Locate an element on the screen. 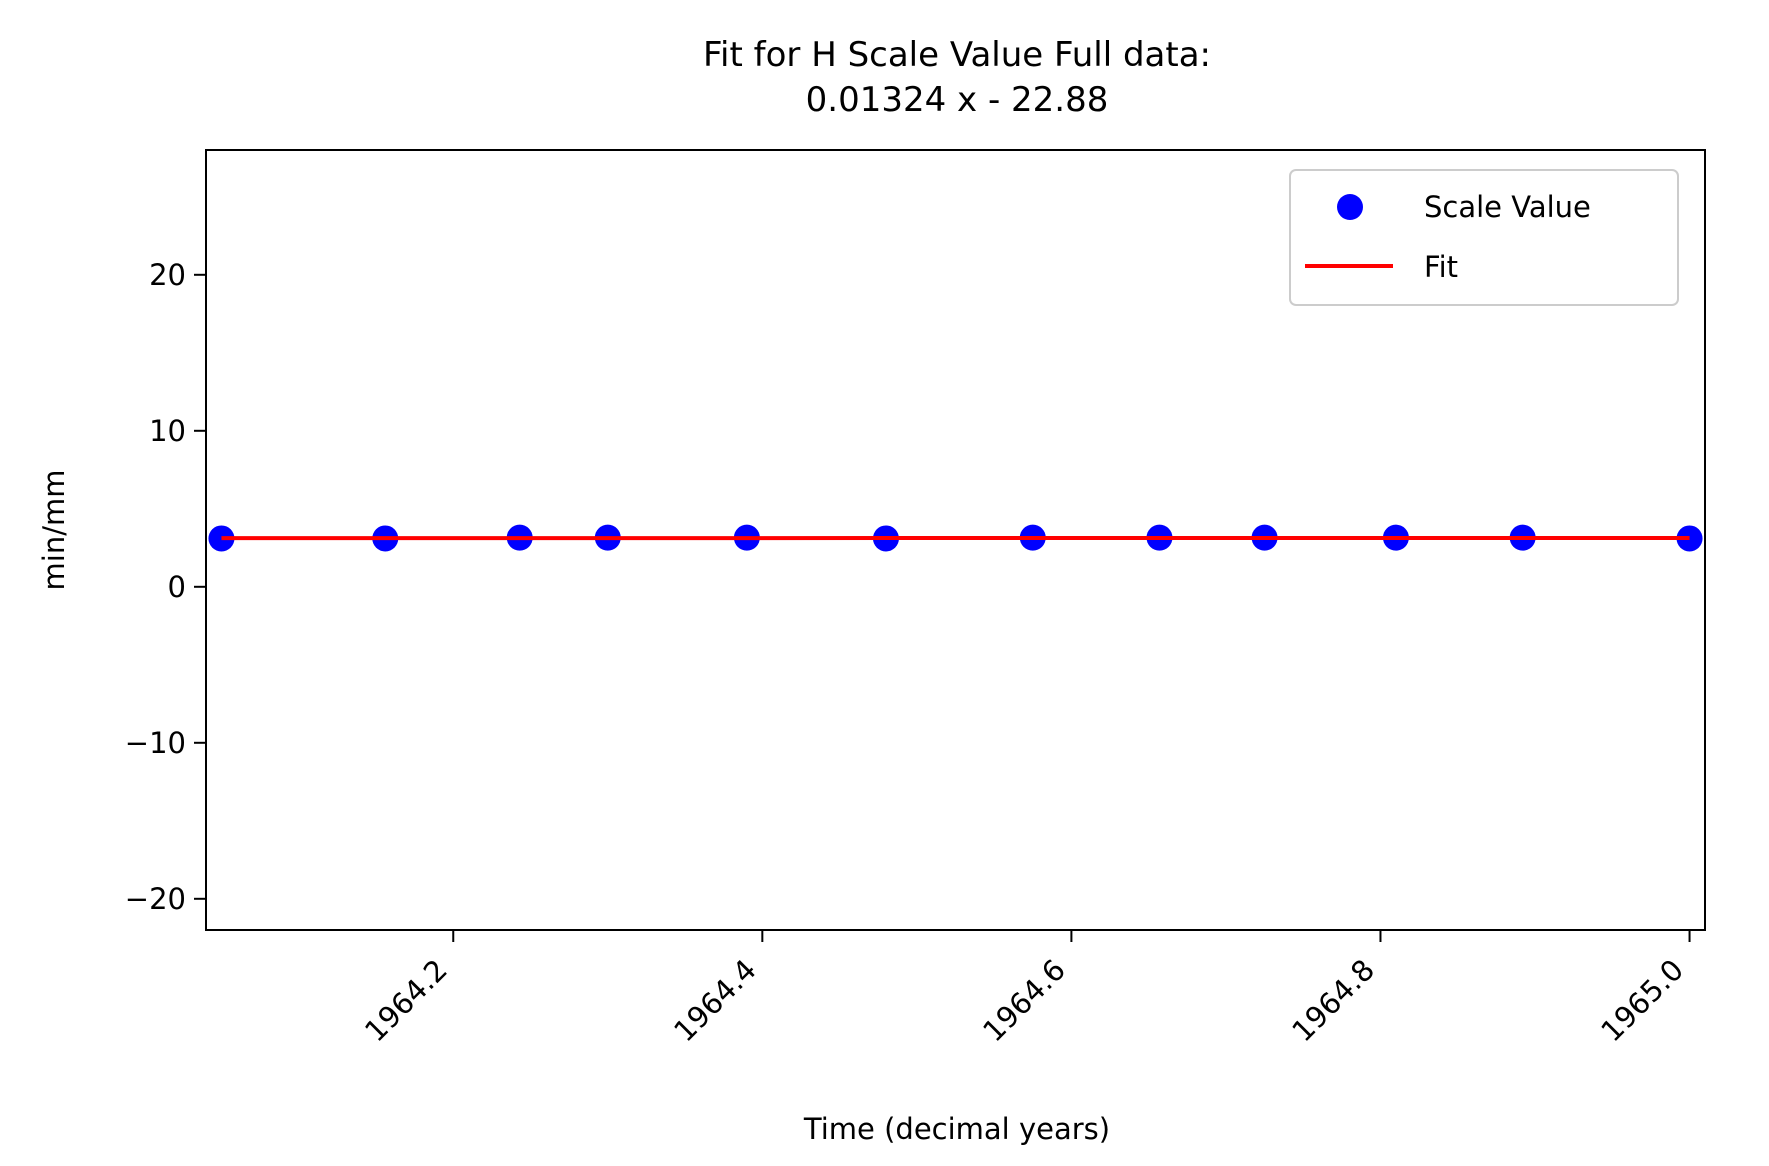 This screenshot has height=1166, width=1769. chart-subtitle: 0.01324 x - 22.88 is located at coordinates (957, 100).